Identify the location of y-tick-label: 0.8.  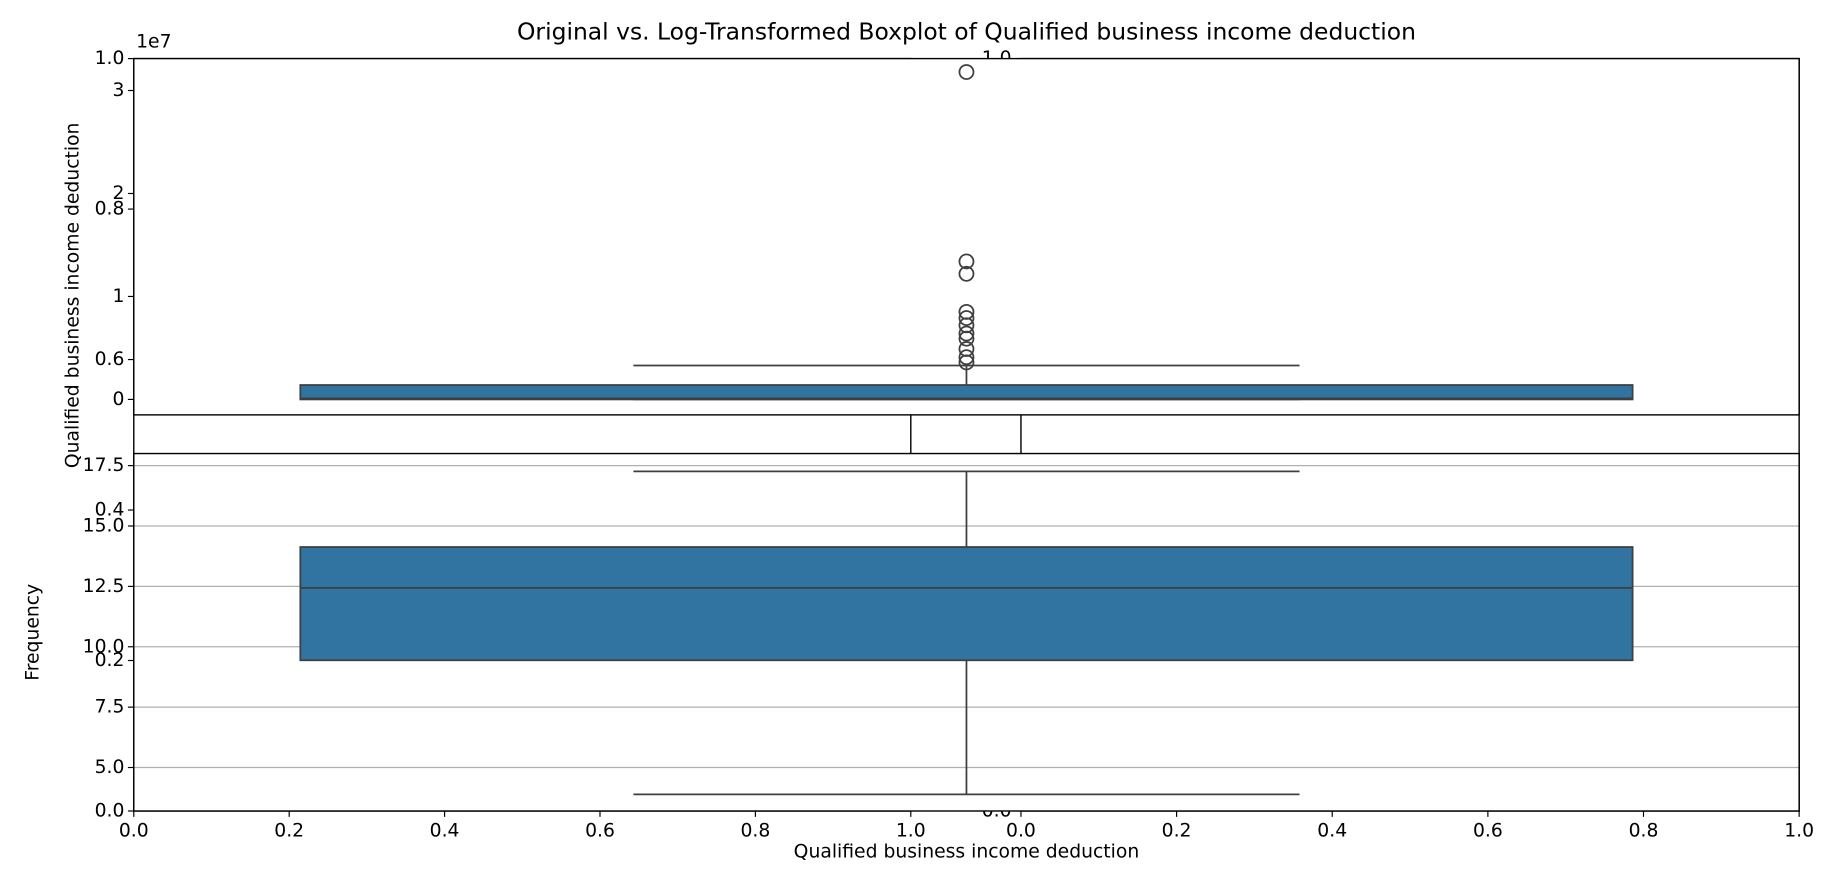
(110, 209).